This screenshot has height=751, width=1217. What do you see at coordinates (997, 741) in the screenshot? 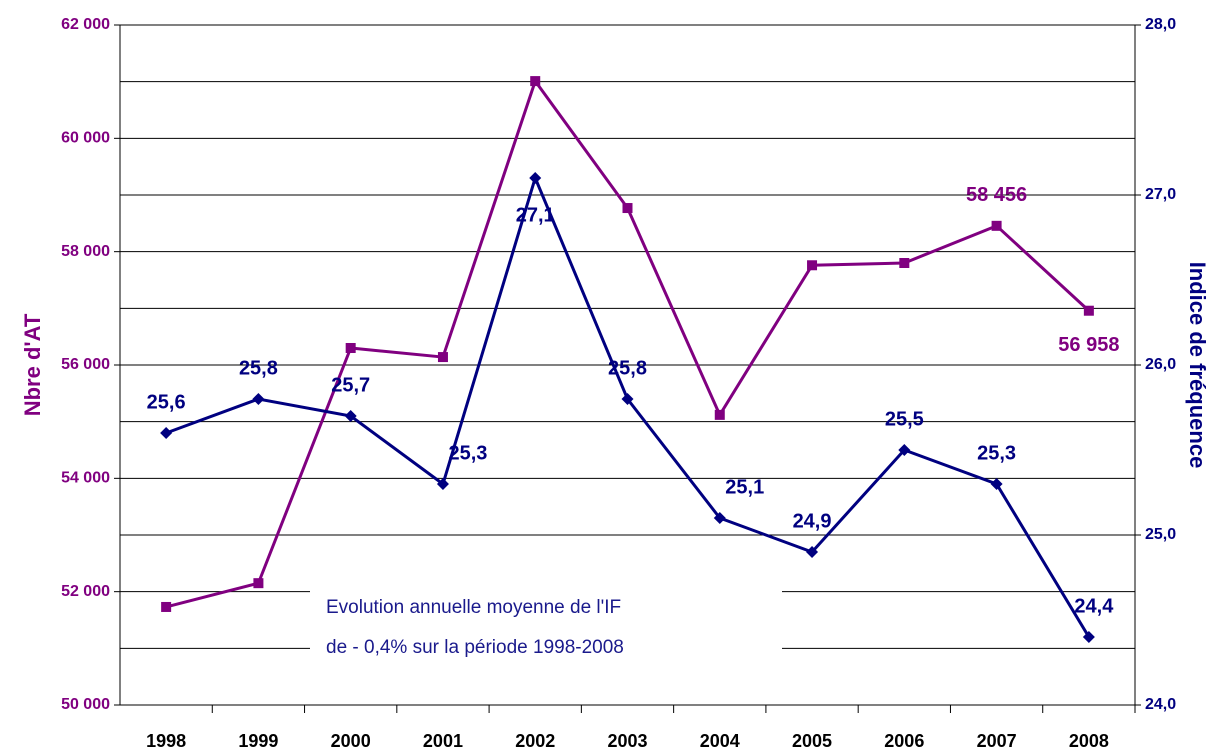
I see `x-tick-label: 2007` at bounding box center [997, 741].